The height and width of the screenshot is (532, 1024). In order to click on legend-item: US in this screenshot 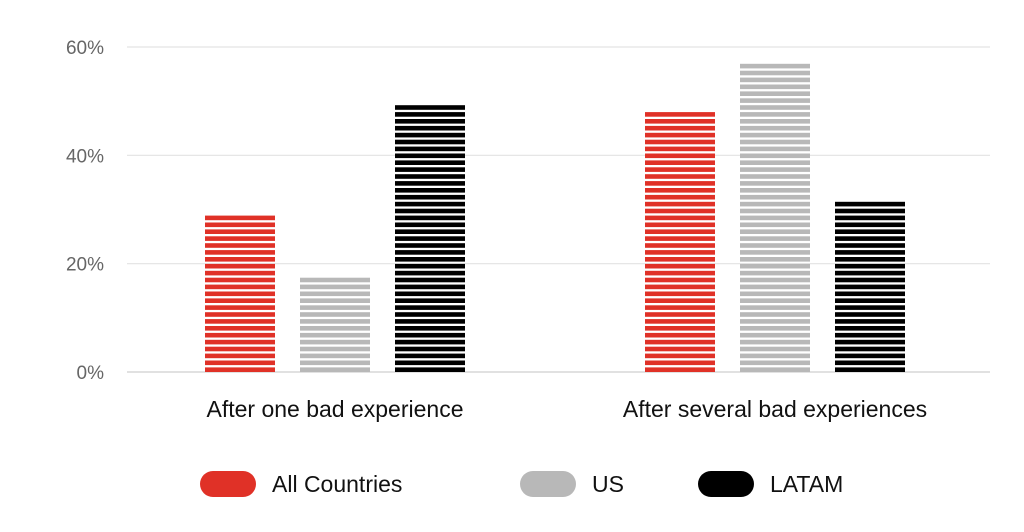, I will do `click(572, 484)`.